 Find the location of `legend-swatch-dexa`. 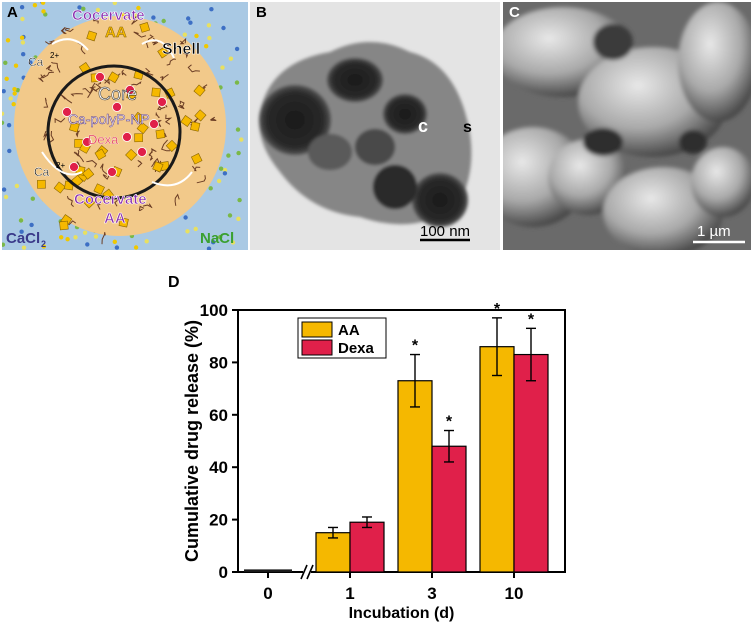

legend-swatch-dexa is located at coordinates (317, 347).